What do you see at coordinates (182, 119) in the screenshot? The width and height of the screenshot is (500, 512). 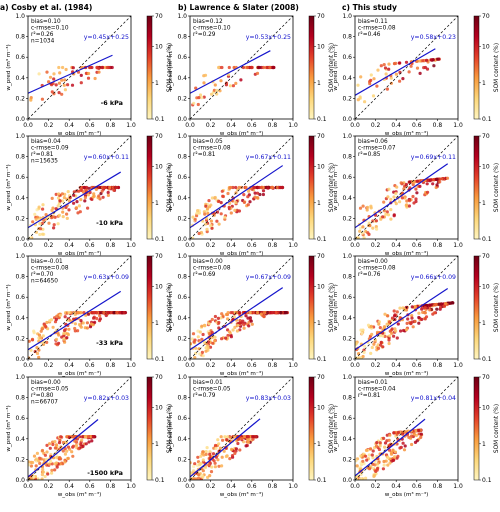 I see `y-tick-label: 0.0` at bounding box center [182, 119].